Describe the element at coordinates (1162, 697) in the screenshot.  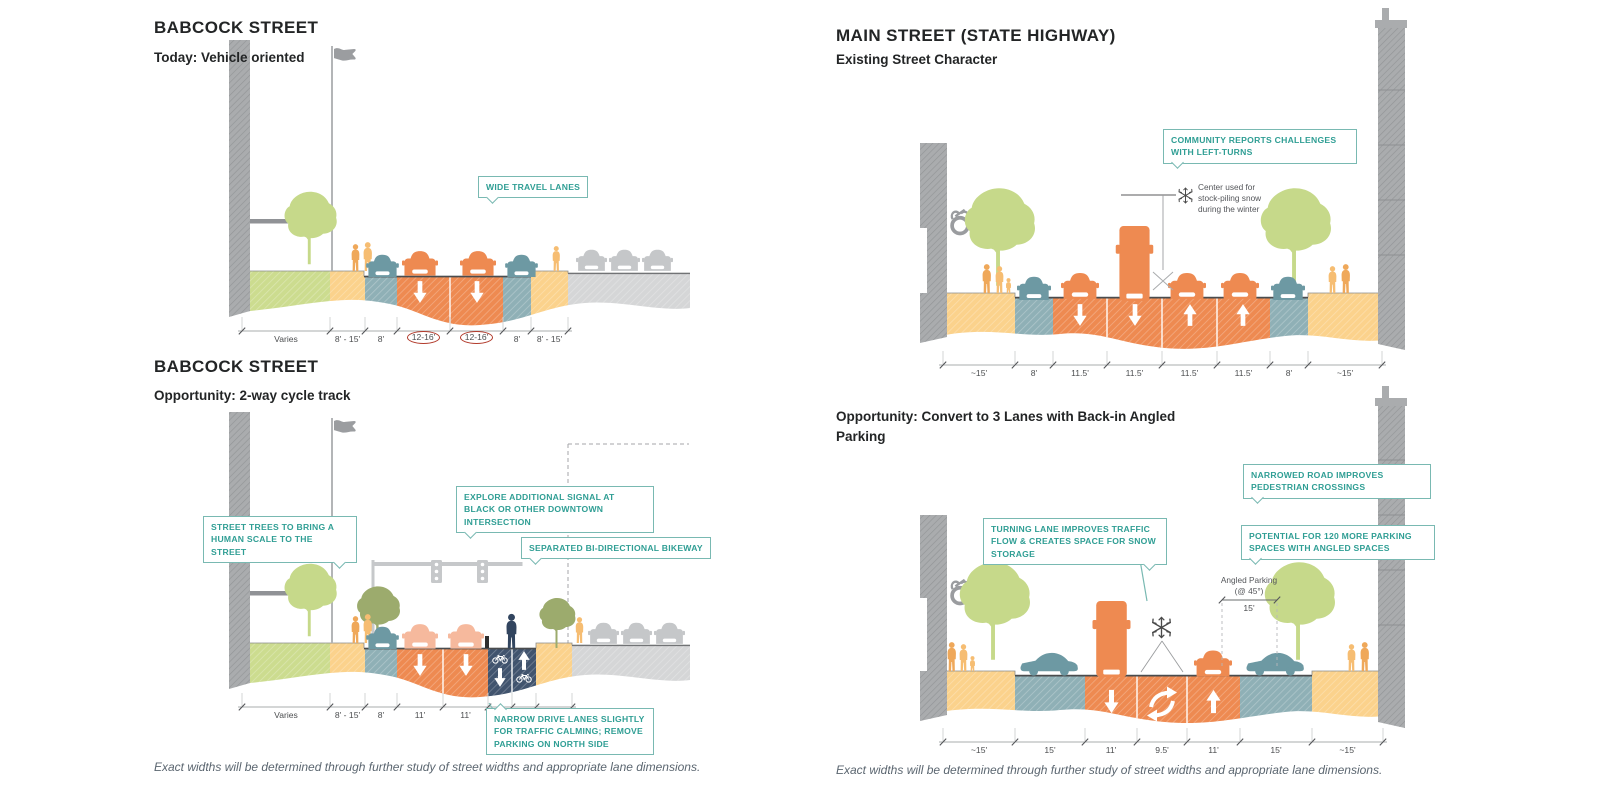
I see `ground-section` at that location.